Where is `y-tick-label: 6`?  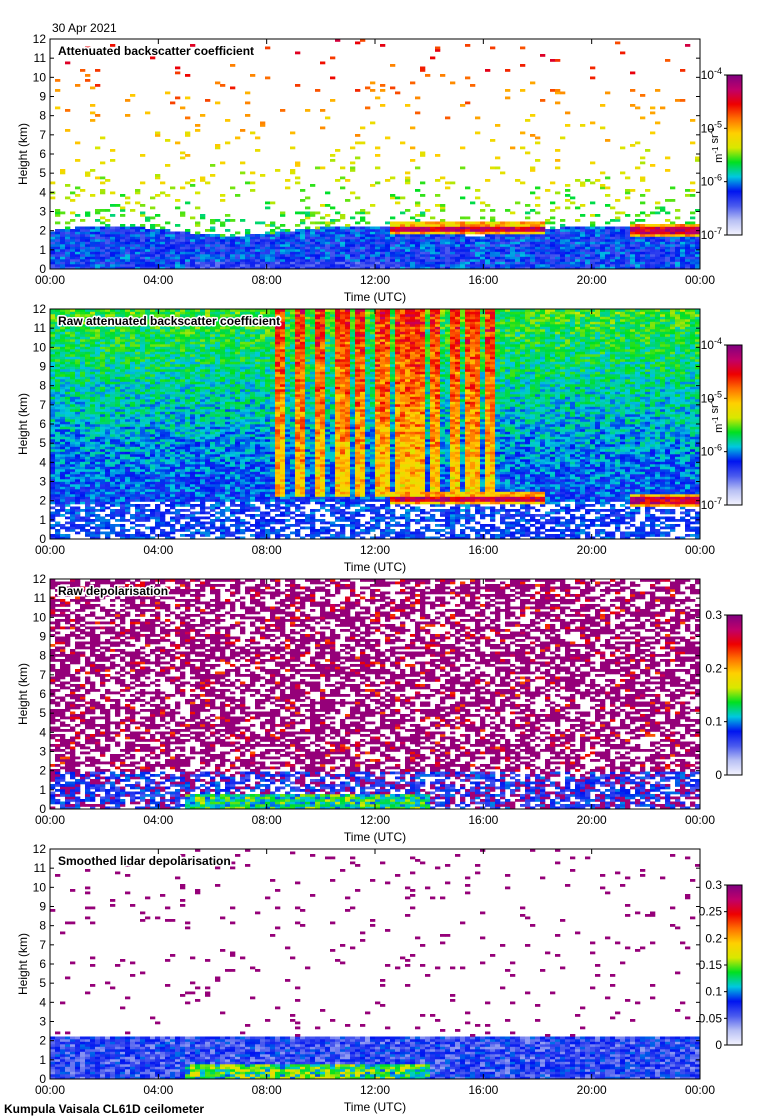 y-tick-label: 6 is located at coordinates (42, 154).